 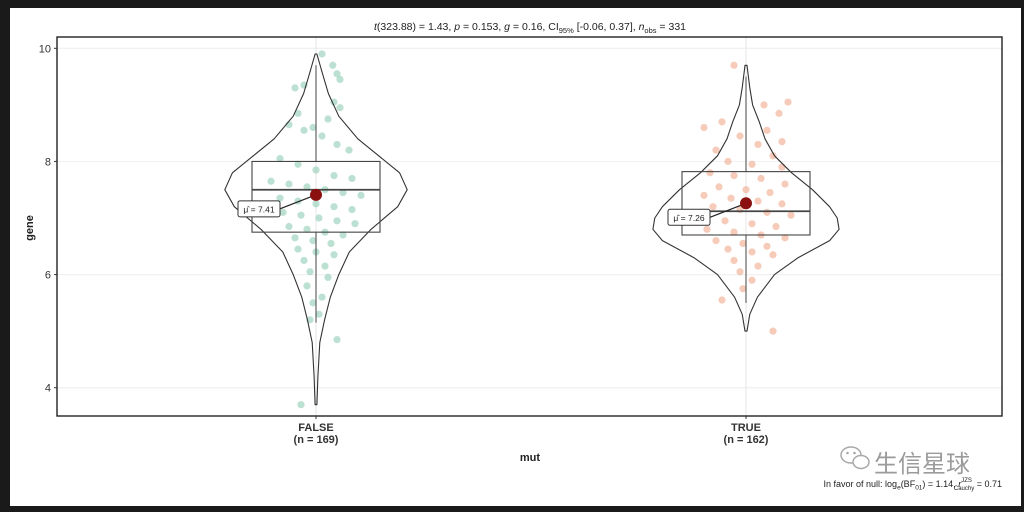 I want to click on violin-false, so click(x=316, y=229).